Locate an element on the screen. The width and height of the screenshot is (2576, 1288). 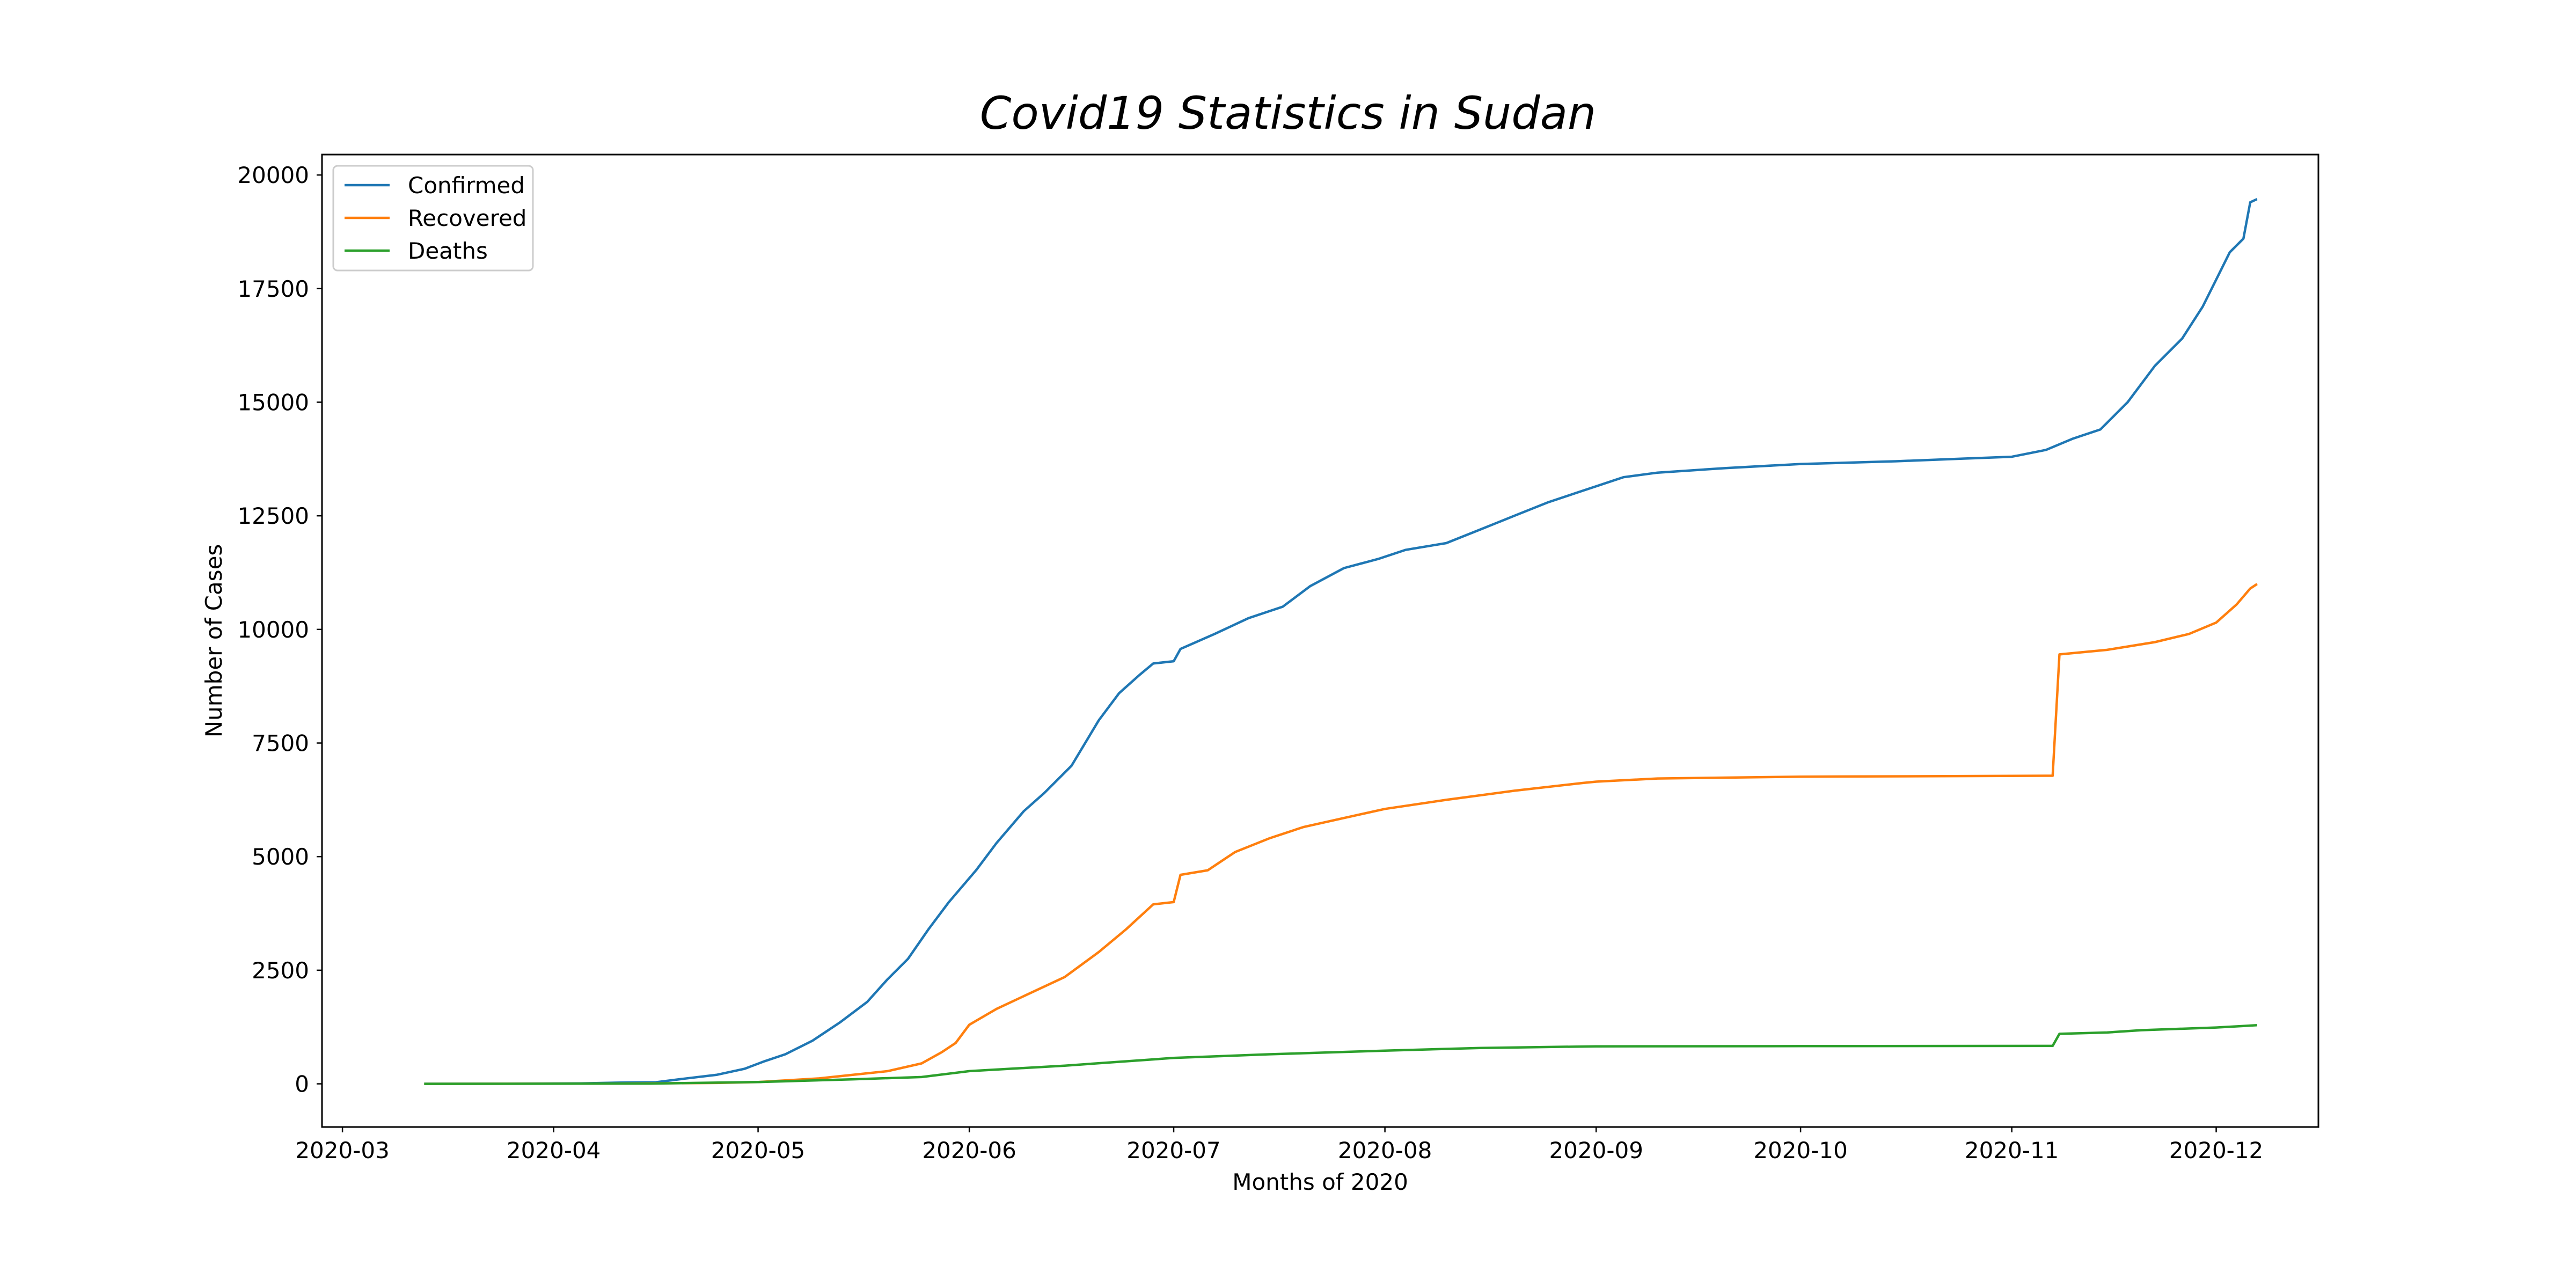
x-tick-label: 2020-09 is located at coordinates (1596, 1150).